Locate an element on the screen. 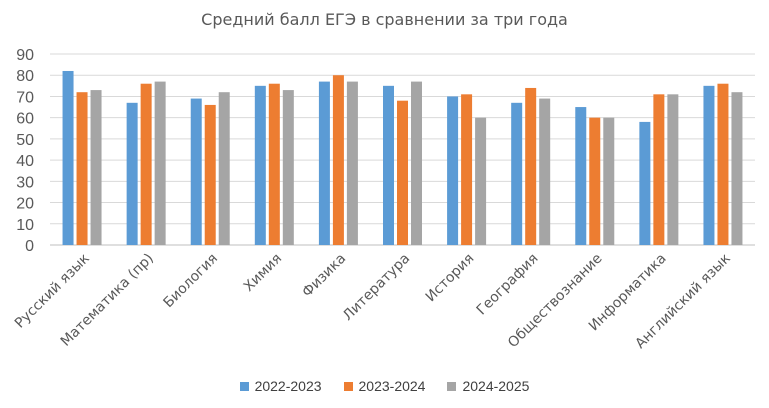 This screenshot has width=769, height=408. legend-item-2023-2024: 2023-2024 is located at coordinates (384, 386).